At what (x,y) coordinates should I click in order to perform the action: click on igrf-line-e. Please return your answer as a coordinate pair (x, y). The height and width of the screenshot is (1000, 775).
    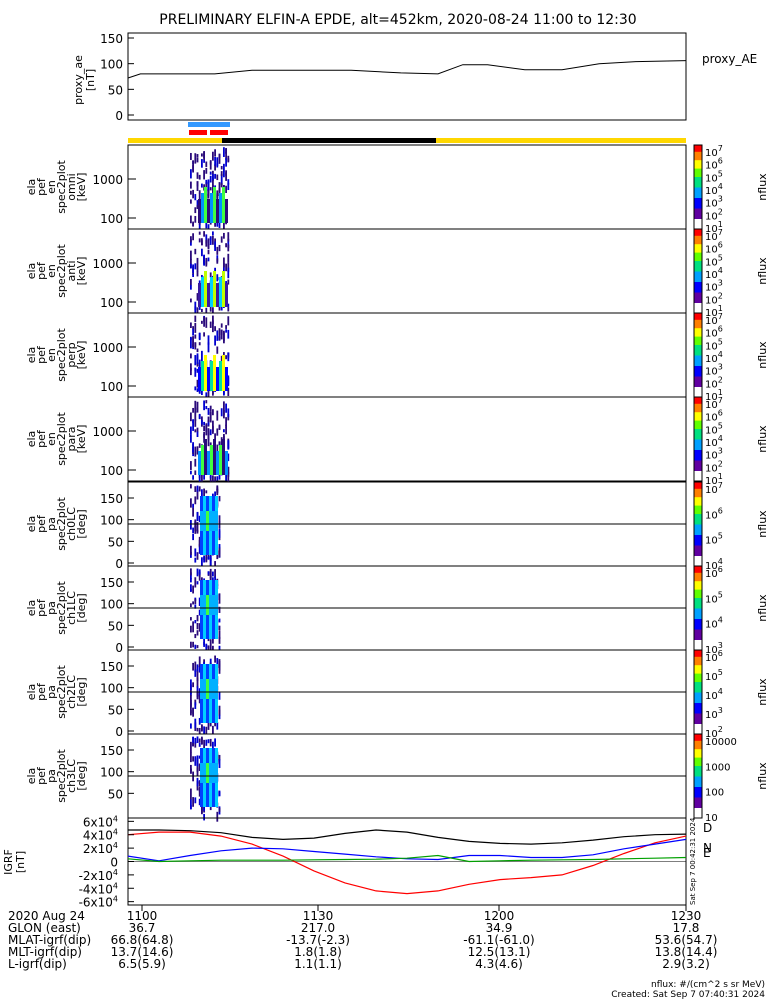
    Looking at the image, I should click on (407, 858).